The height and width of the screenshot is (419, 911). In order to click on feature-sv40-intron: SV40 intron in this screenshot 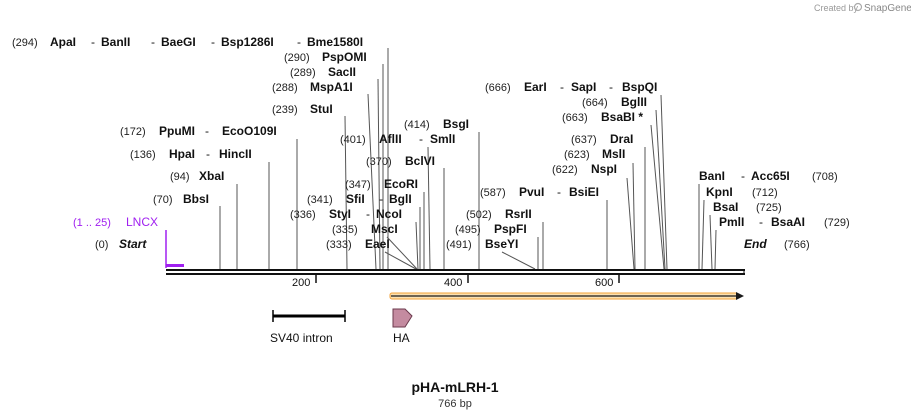, I will do `click(308, 327)`.